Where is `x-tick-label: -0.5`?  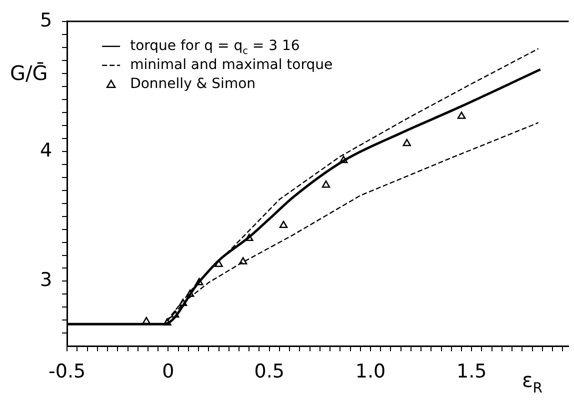 x-tick-label: -0.5 is located at coordinates (67, 371).